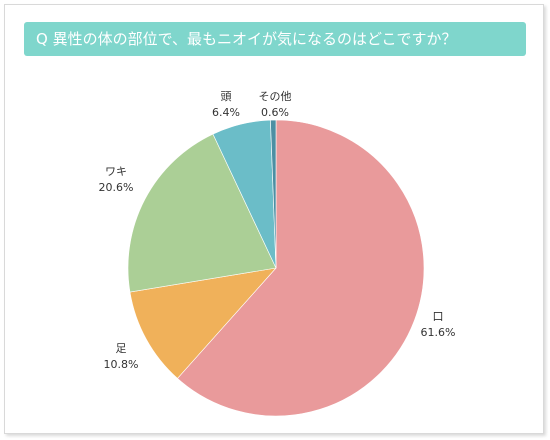  What do you see at coordinates (275, 39) in the screenshot?
I see `chart-title: Q 異性の体の部位で、最もニオイが気になるのはどこですか？` at bounding box center [275, 39].